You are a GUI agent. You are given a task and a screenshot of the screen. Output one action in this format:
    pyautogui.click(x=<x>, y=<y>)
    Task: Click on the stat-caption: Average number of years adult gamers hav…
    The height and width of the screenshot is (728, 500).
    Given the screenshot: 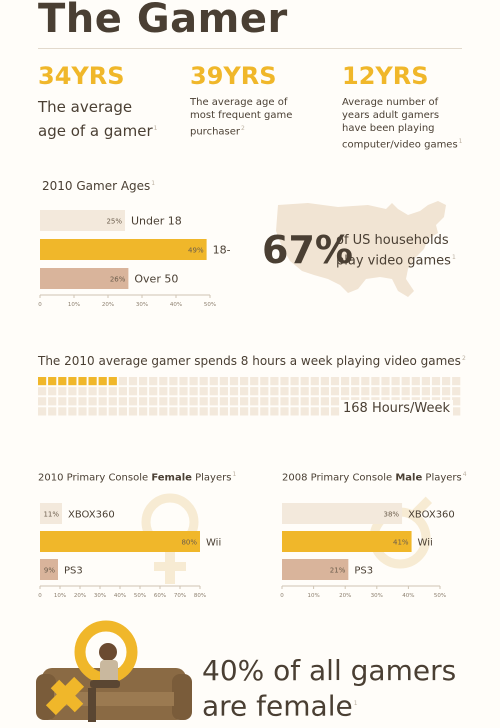 What is the action you would take?
    pyautogui.click(x=402, y=124)
    